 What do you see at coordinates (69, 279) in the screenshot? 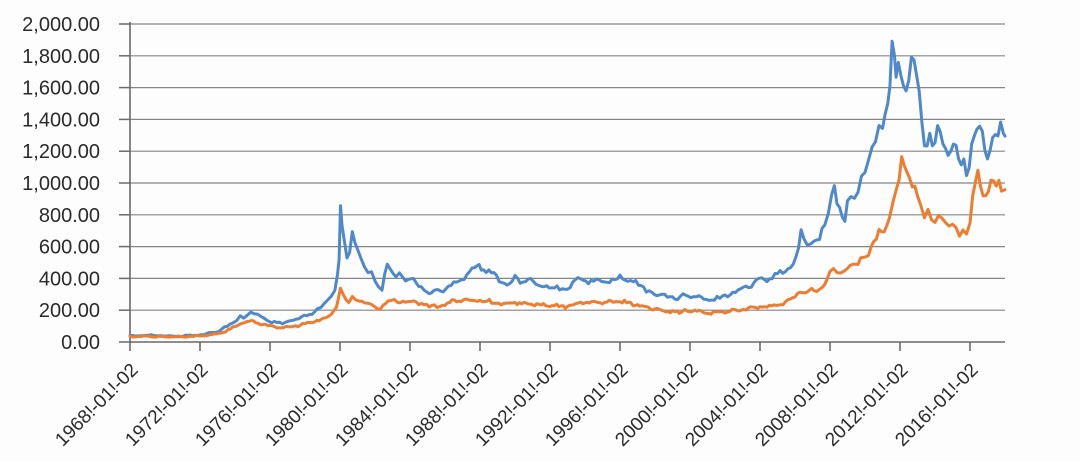
I see `y-axis-tick-label: 400.00` at bounding box center [69, 279].